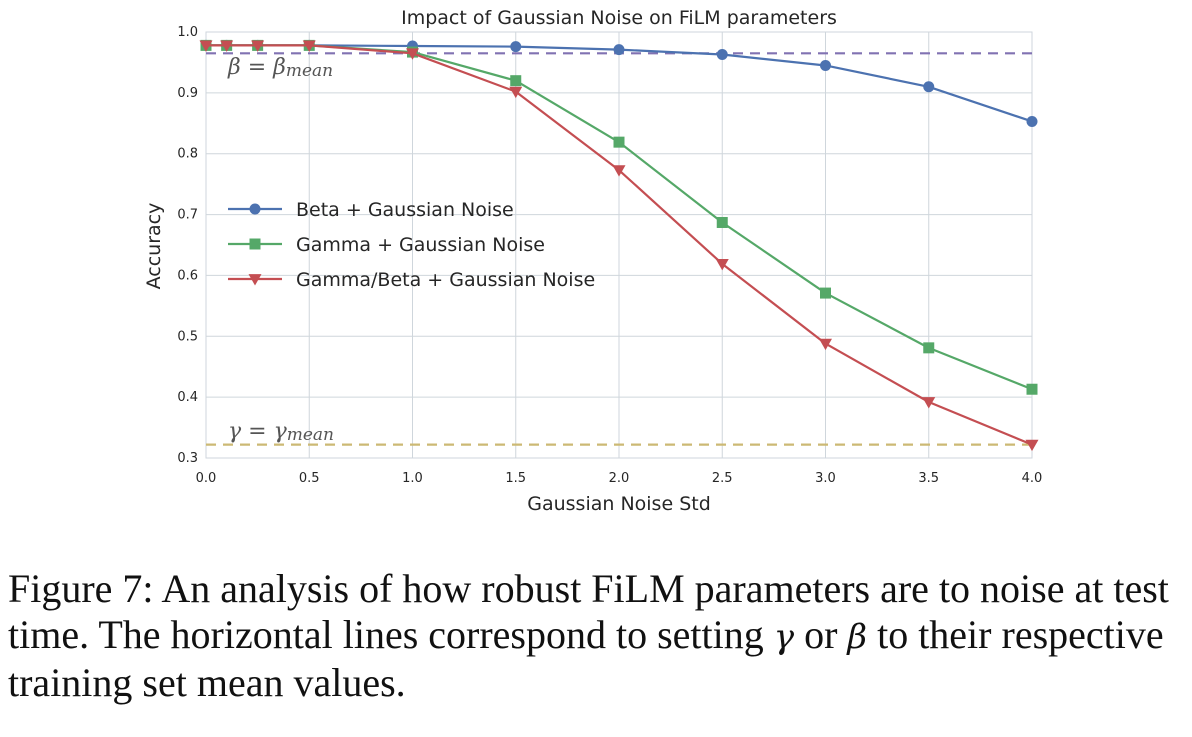 This screenshot has height=737, width=1192. I want to click on y-tick-label: 0.9, so click(187, 93).